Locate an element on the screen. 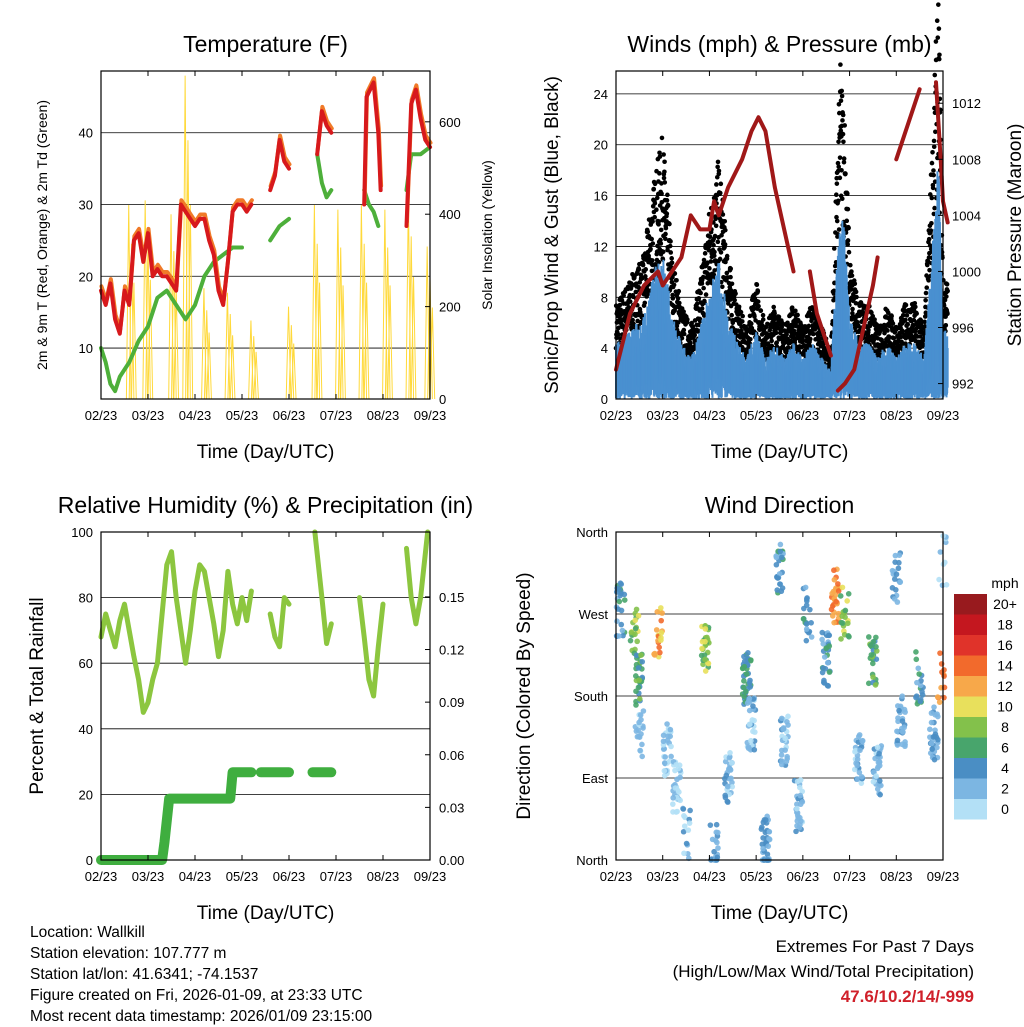  y-tick-label: 4 is located at coordinates (604, 348).